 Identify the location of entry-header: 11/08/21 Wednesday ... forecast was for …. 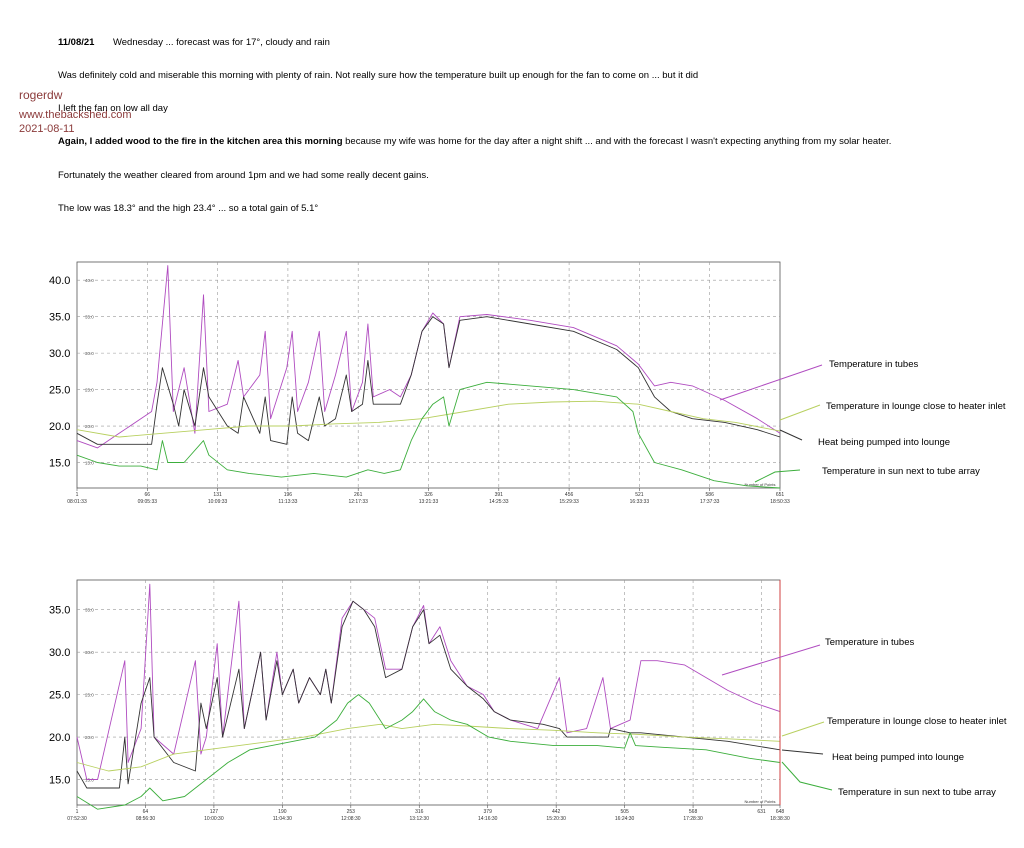
(194, 43).